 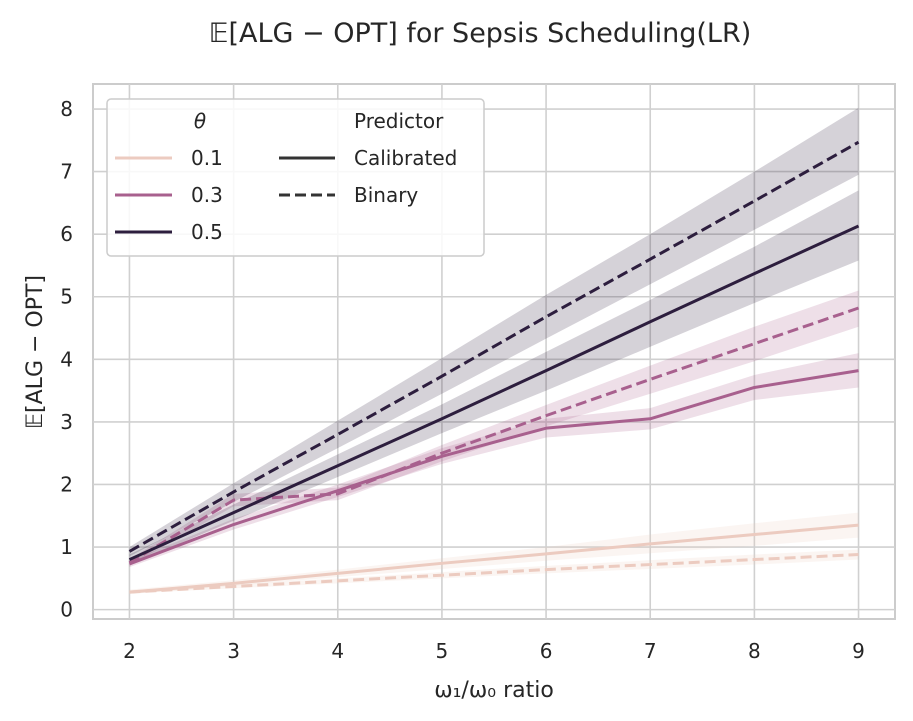 I want to click on y-tick-label: 3, so click(x=66, y=422).